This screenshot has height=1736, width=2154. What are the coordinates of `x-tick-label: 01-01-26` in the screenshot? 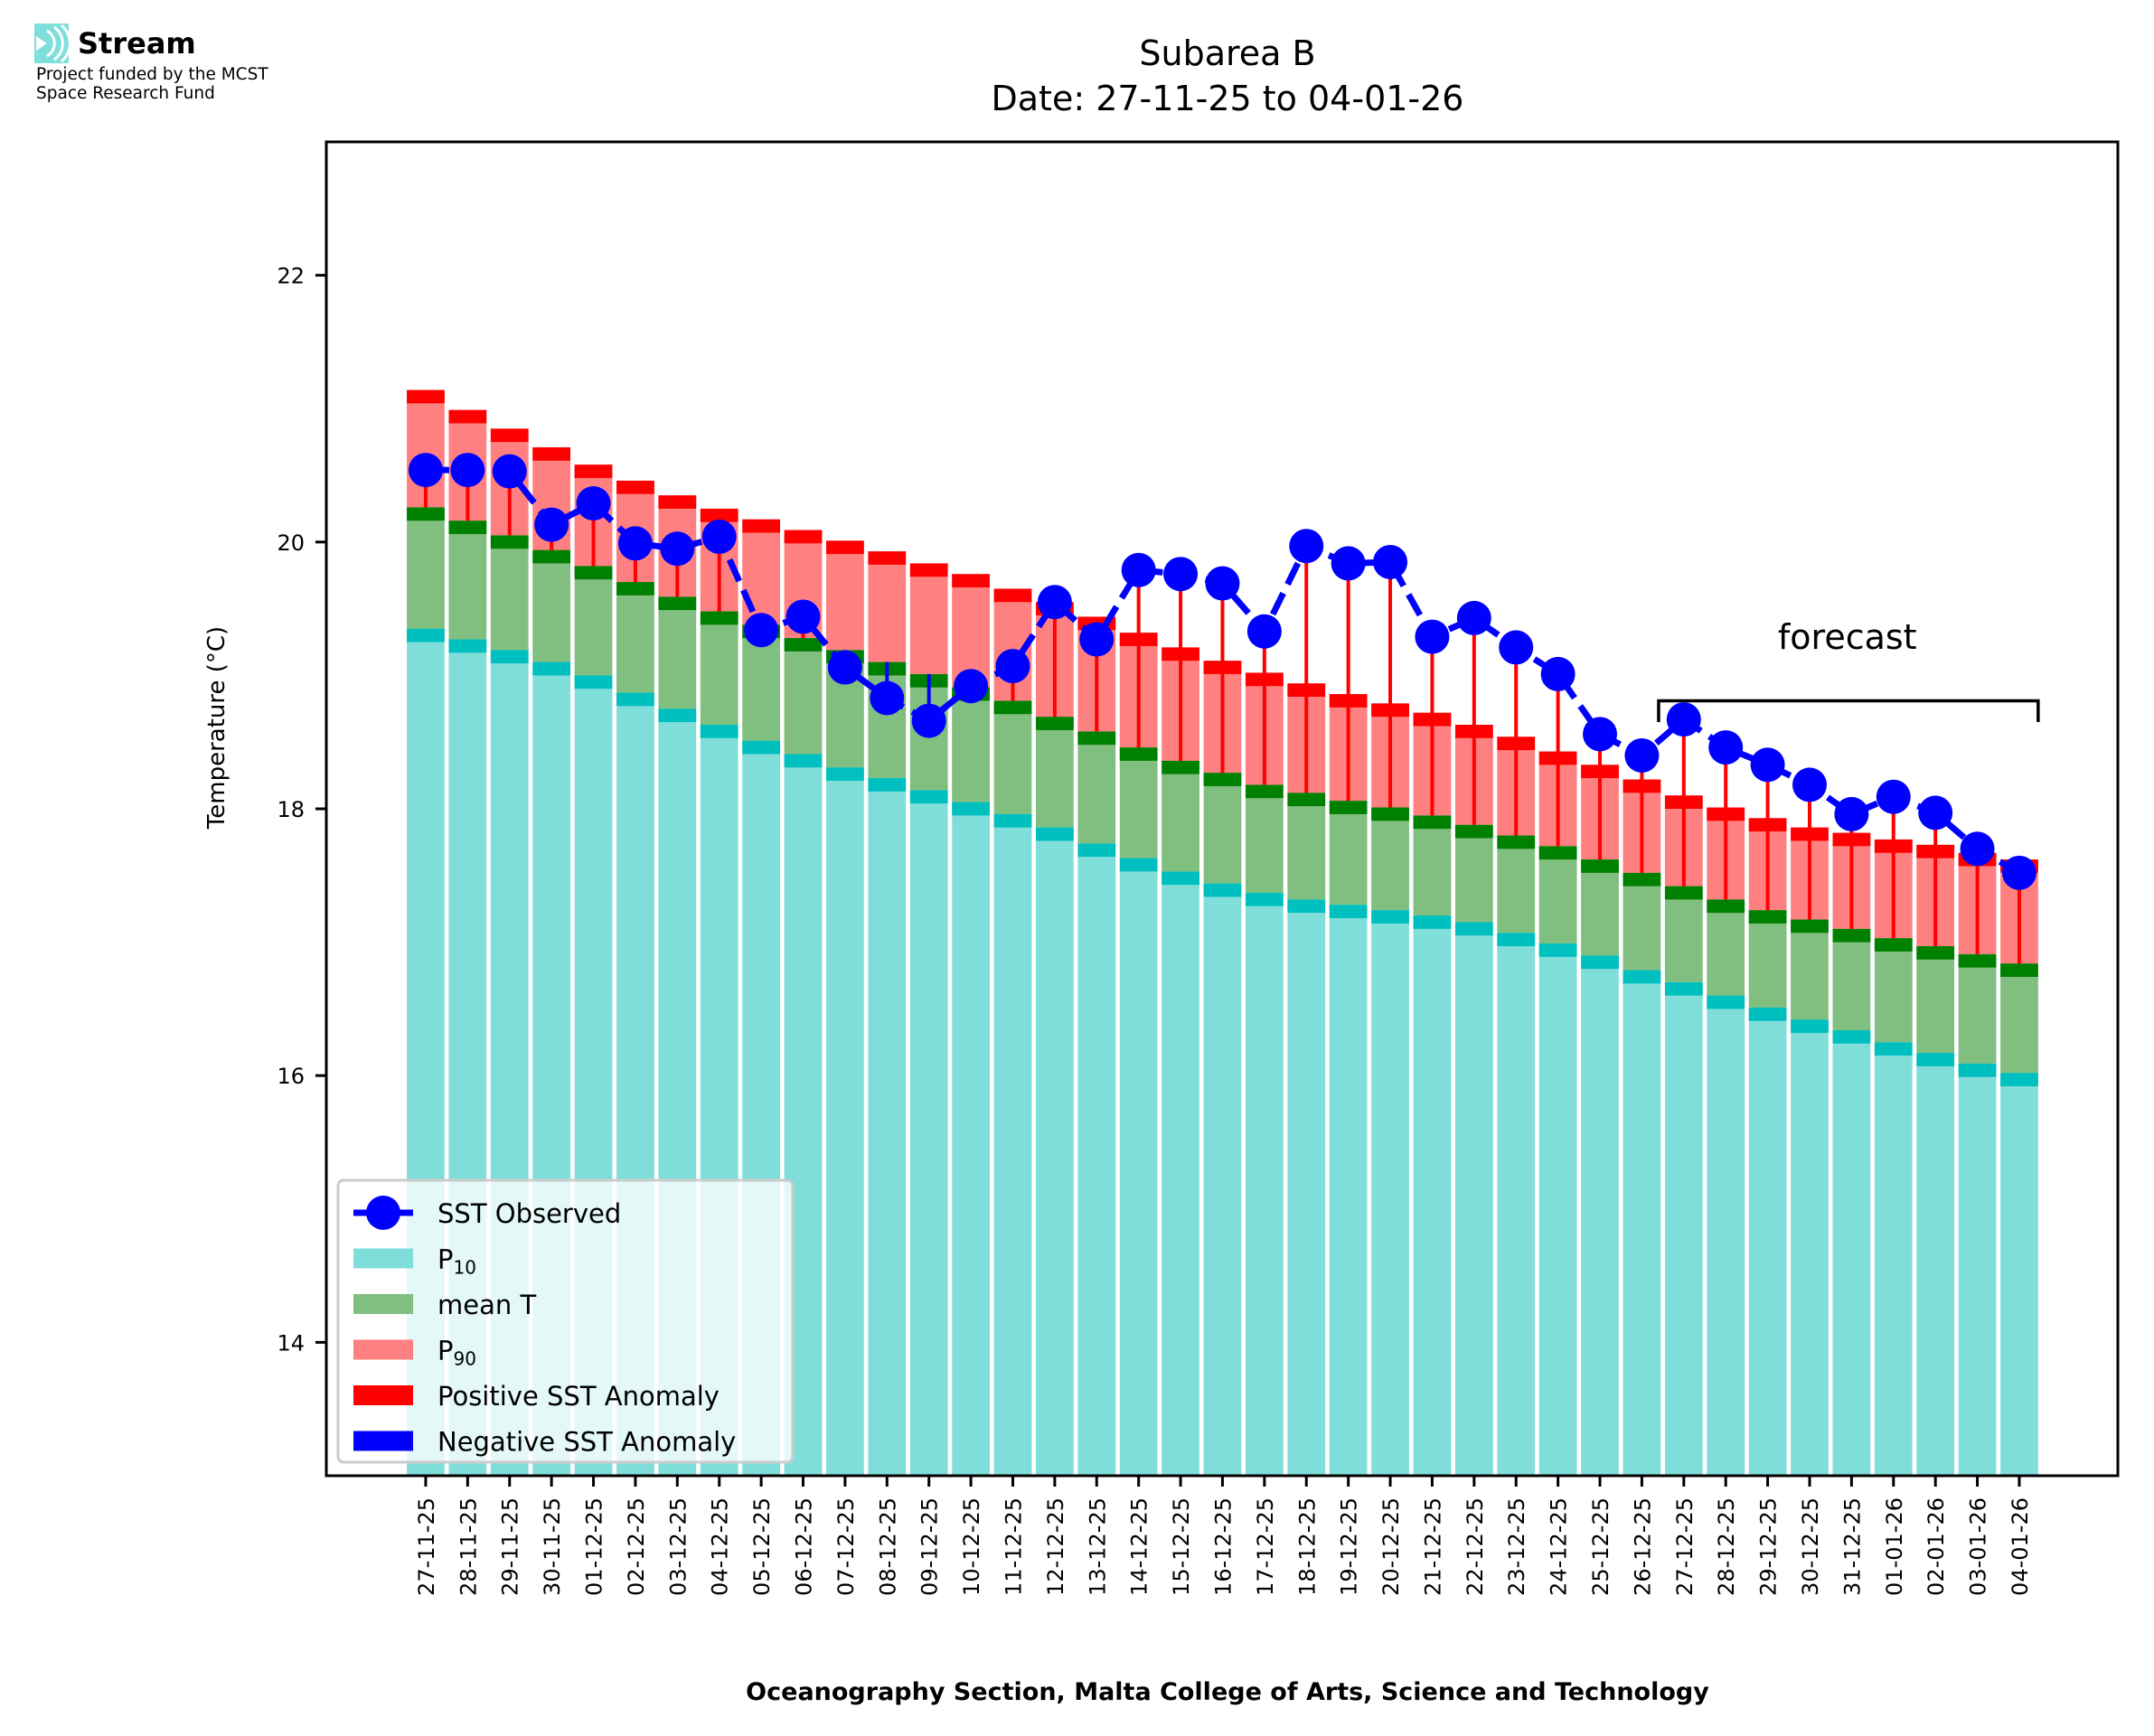 It's located at (1895, 1546).